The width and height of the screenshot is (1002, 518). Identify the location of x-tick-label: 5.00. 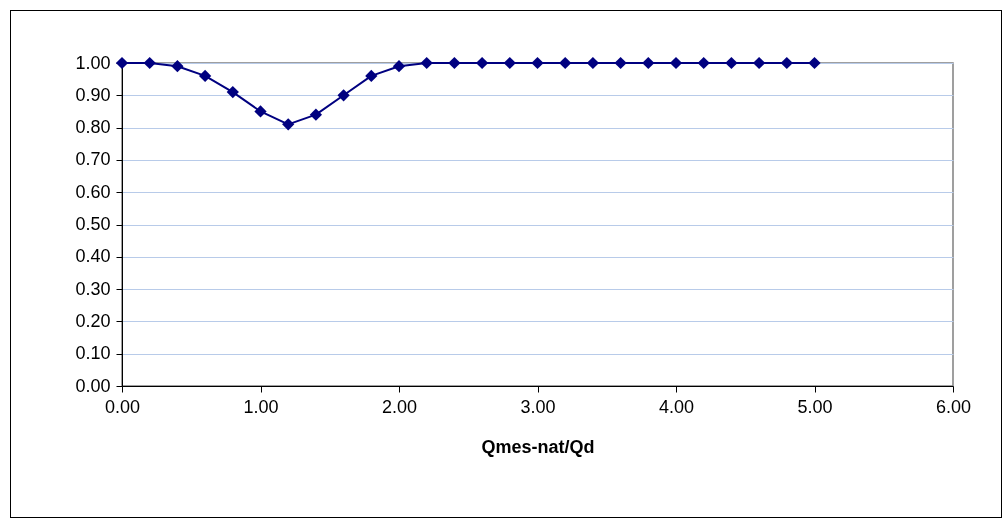
(815, 406).